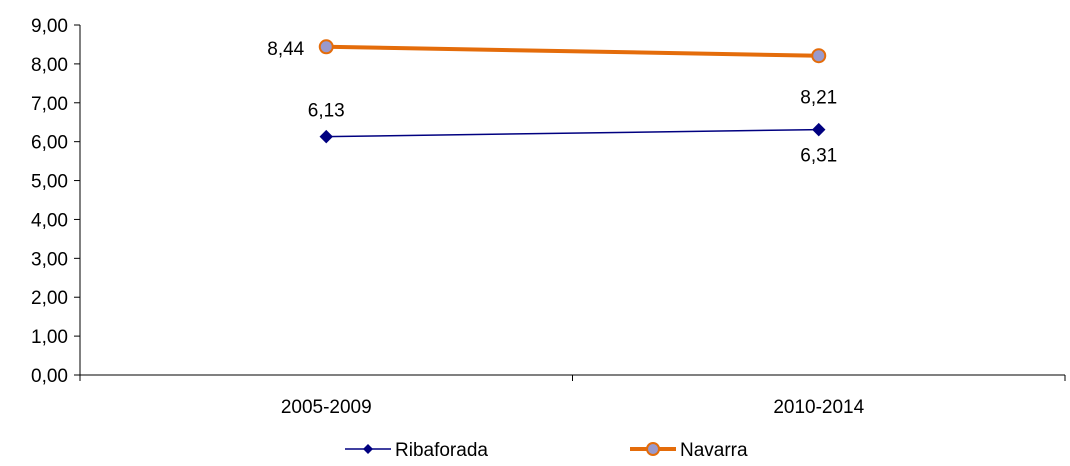  I want to click on series-line-navarra, so click(572, 51).